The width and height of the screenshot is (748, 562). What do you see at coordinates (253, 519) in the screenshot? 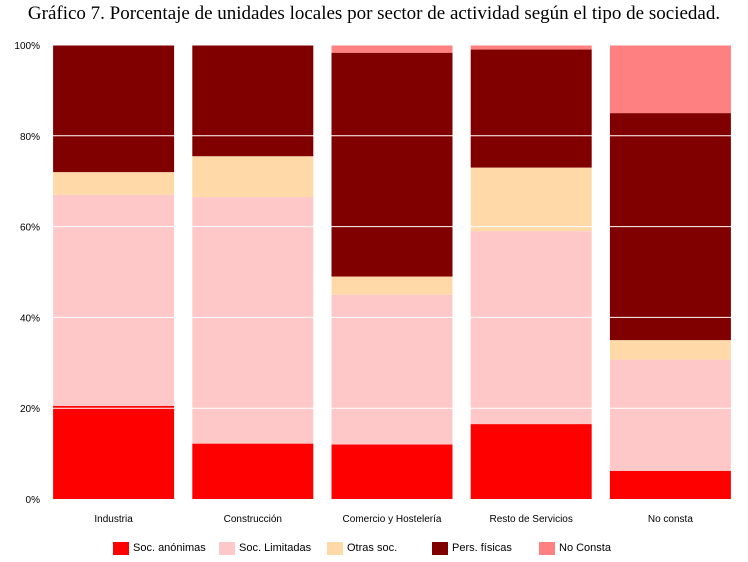
I see `x-tick-label: Construcción` at bounding box center [253, 519].